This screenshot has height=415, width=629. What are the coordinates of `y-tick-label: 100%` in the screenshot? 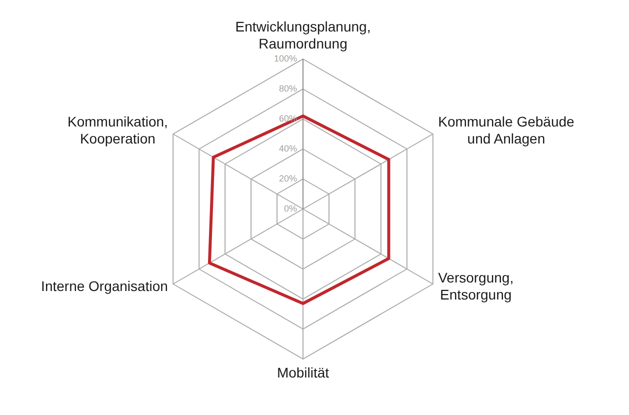 It's located at (285, 58).